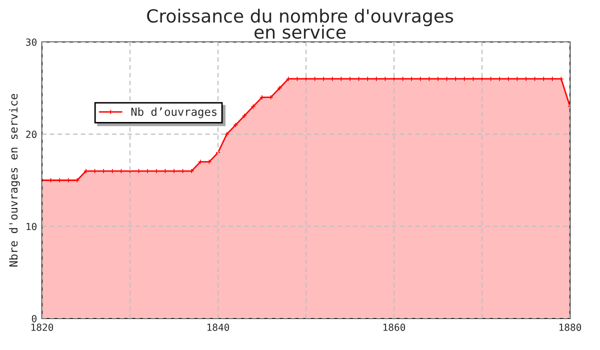 This screenshot has width=600, height=350. What do you see at coordinates (300, 23) in the screenshot?
I see `chart-title: Croissance du nombre d'ouvrages en service` at bounding box center [300, 23].